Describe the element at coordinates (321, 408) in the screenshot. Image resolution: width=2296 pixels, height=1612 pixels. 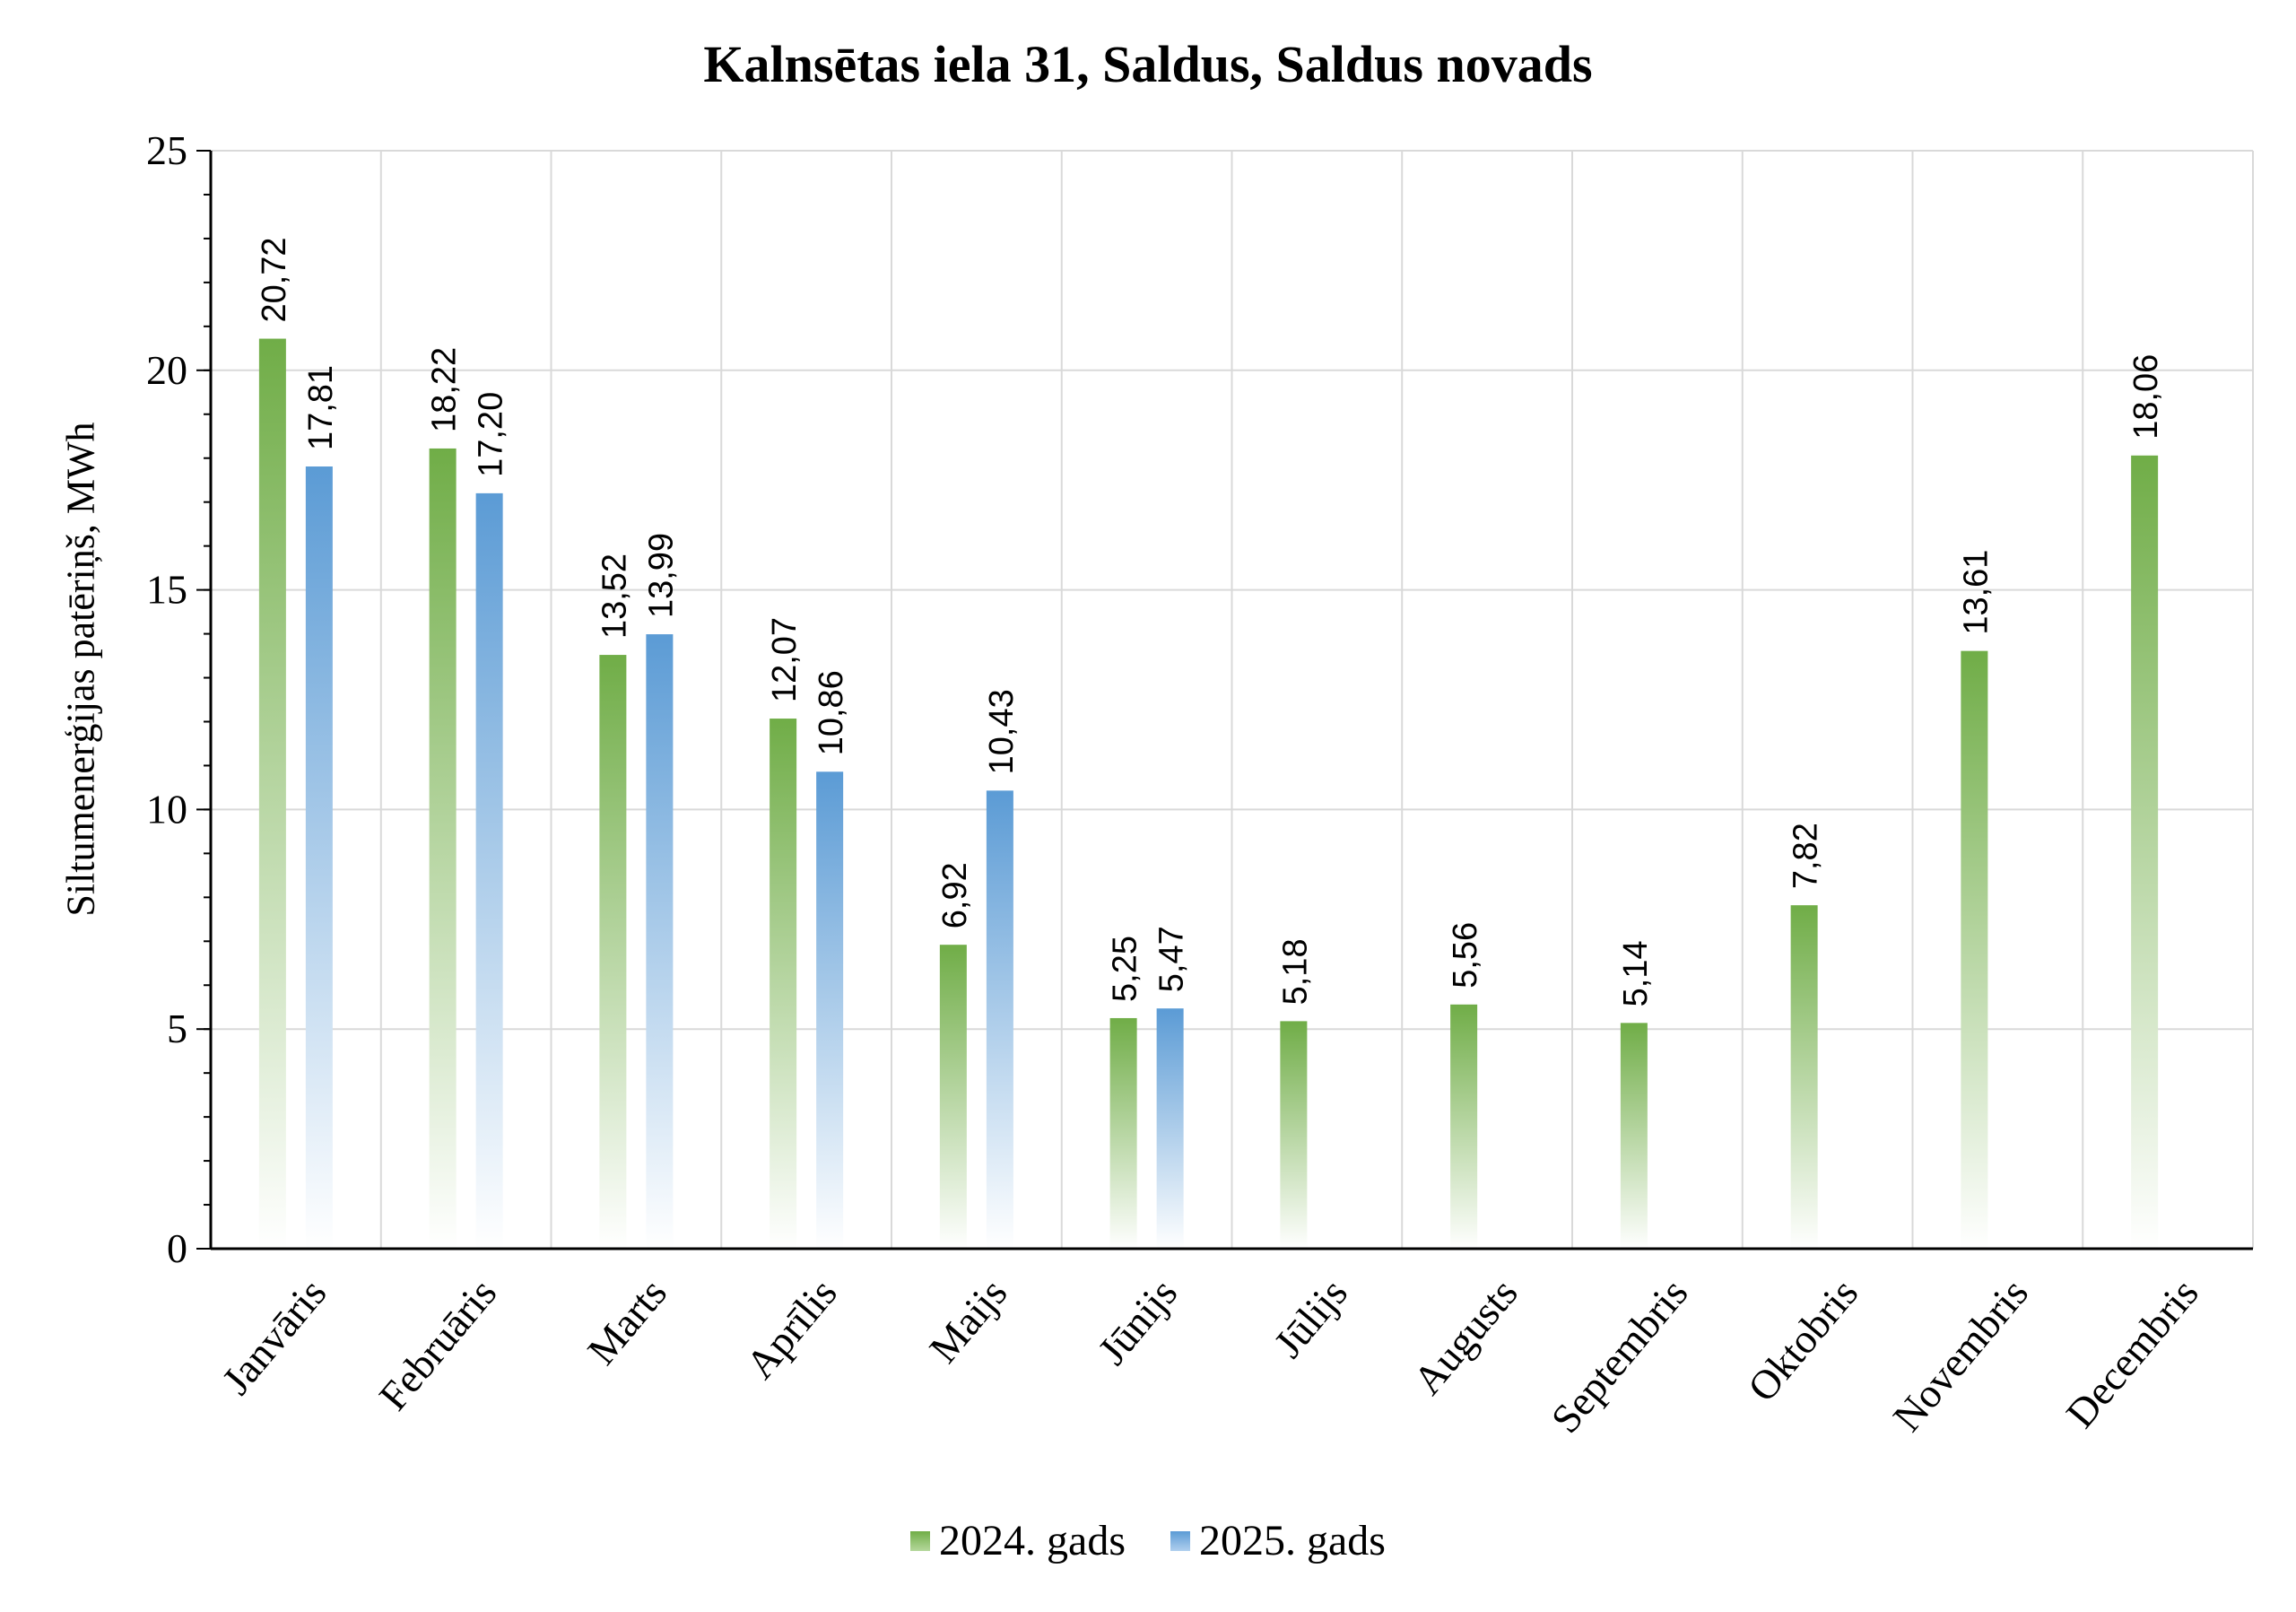
I see `data-label: 17,81` at that location.